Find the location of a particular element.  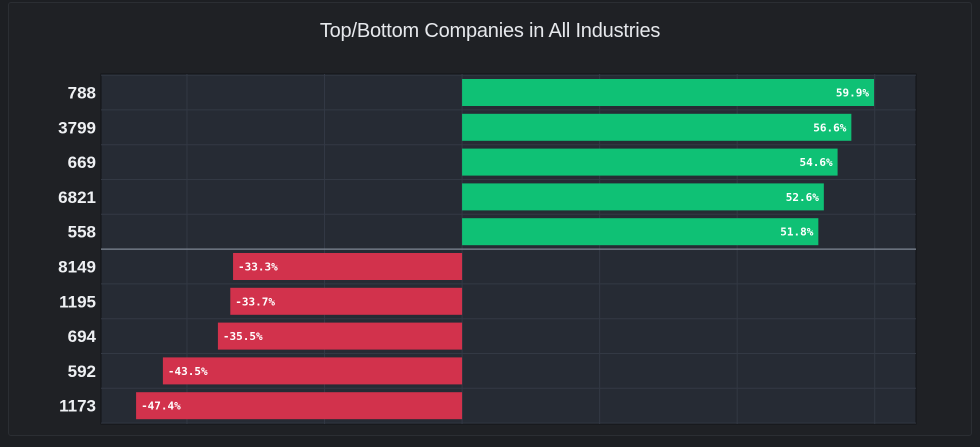

category-label: 3799 is located at coordinates (77, 127).